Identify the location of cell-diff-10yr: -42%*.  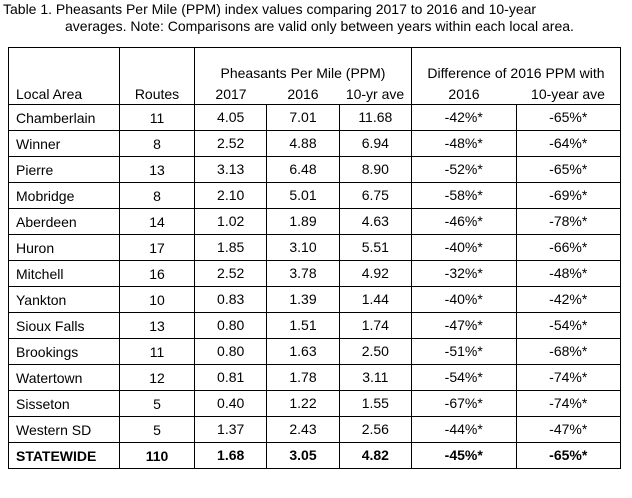
(568, 299).